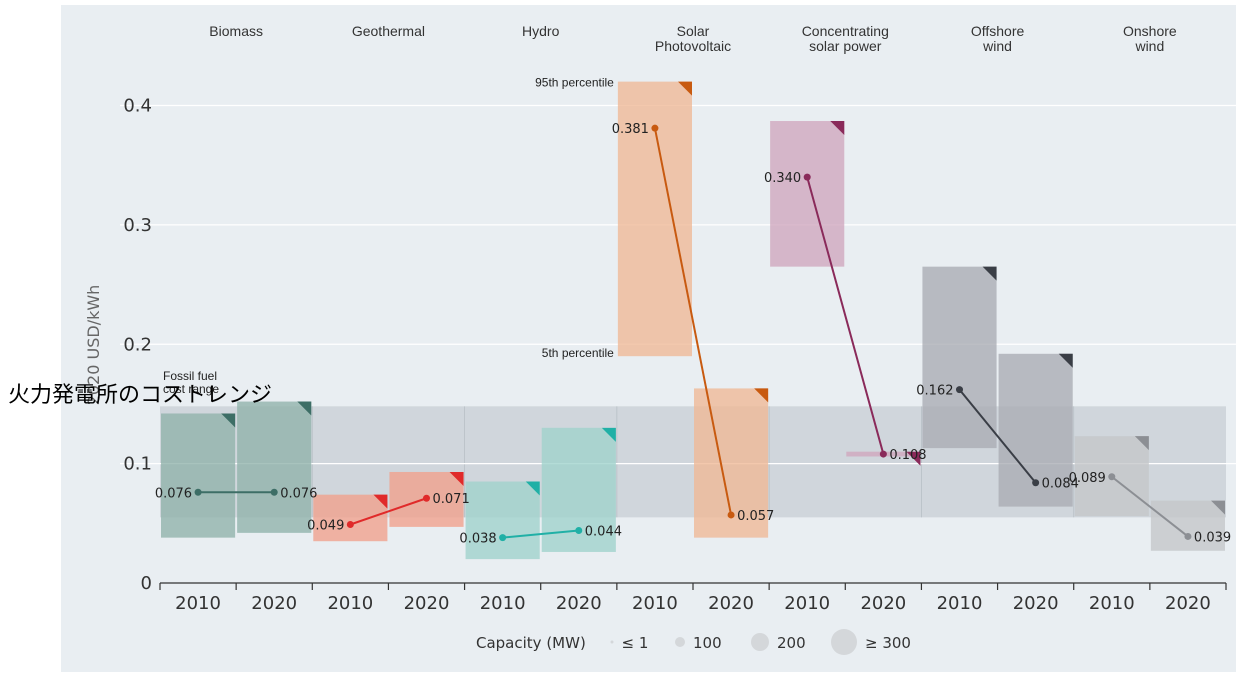 The width and height of the screenshot is (1247, 673). What do you see at coordinates (350, 525) in the screenshot?
I see `point-1-2010` at bounding box center [350, 525].